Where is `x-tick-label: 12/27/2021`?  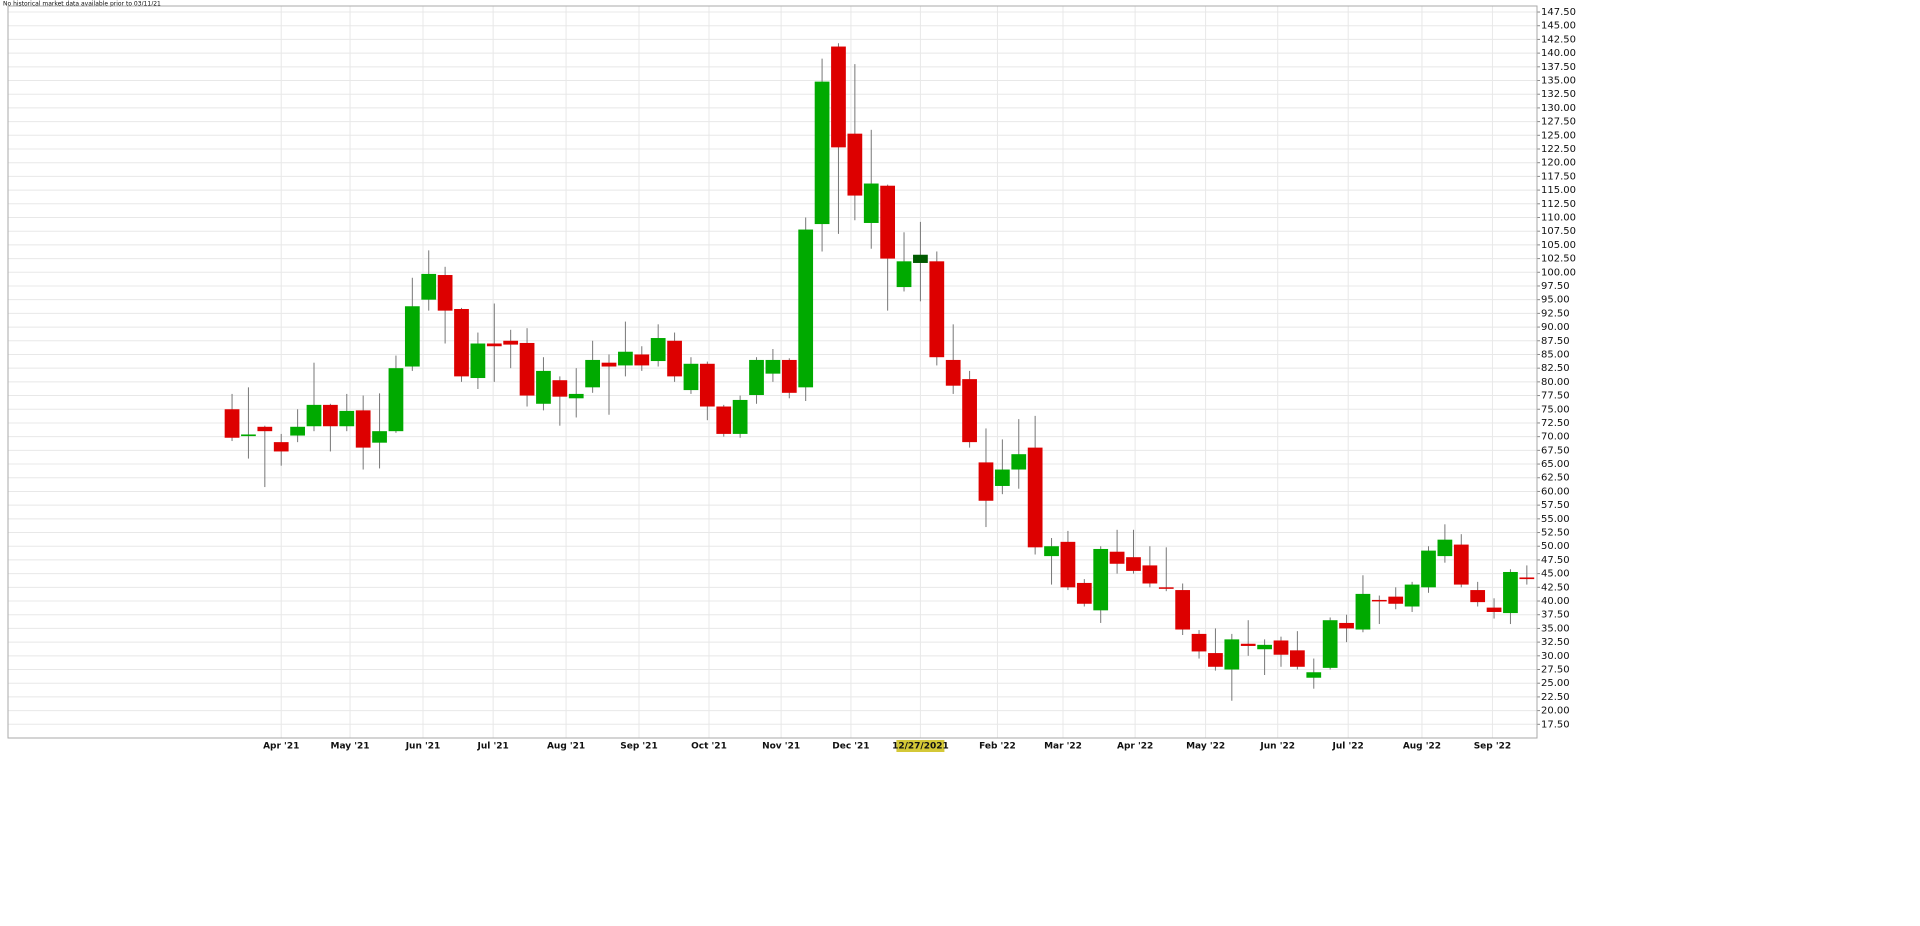 x-tick-label: 12/27/2021 is located at coordinates (920, 747).